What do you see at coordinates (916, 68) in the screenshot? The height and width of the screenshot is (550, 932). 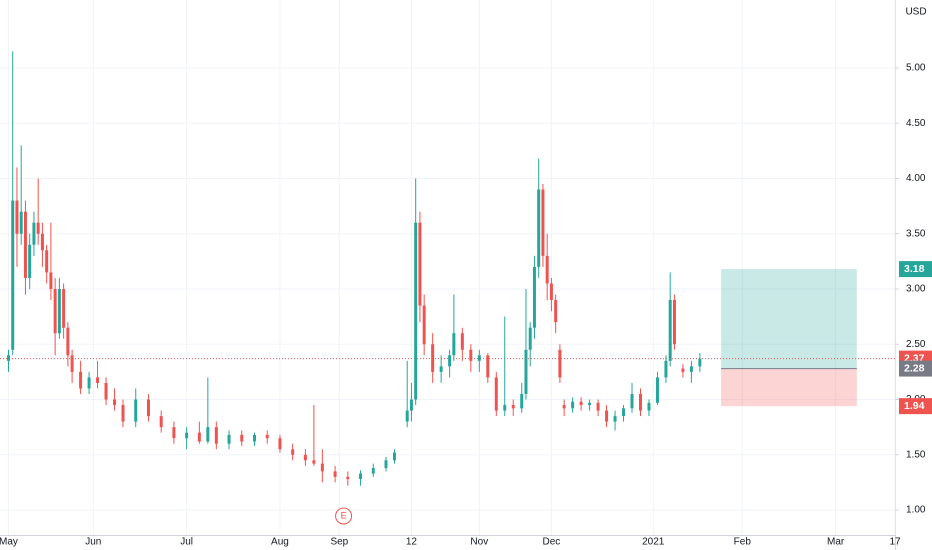 I see `y-tick-label: 5.00` at bounding box center [916, 68].